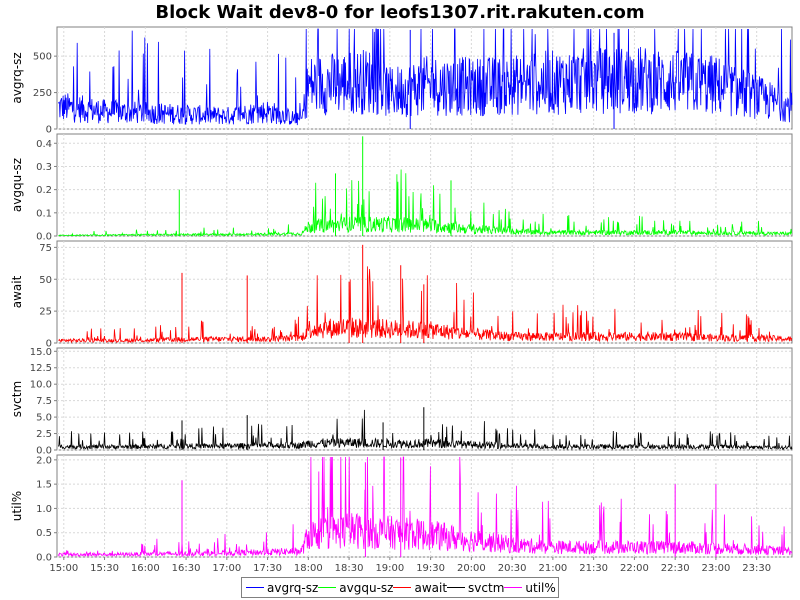 Image resolution: width=800 pixels, height=600 pixels. Describe the element at coordinates (44, 237) in the screenshot. I see `y-tick-label-avgqu-sz: 0.0` at that location.